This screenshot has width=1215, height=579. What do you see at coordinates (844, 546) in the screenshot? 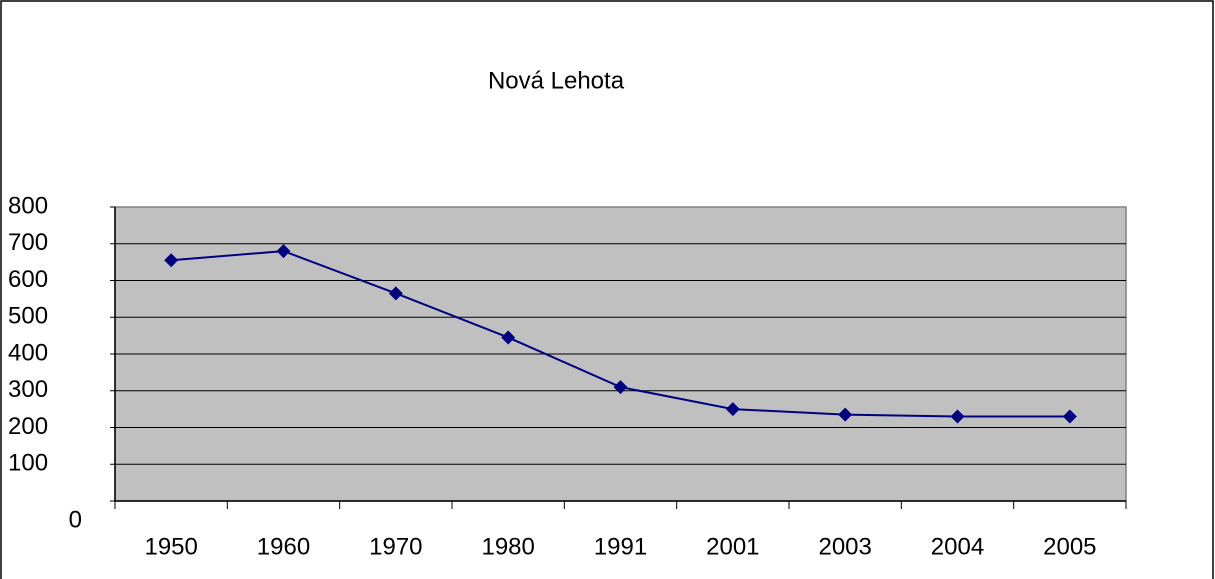
I see `x-tick-label: 2003` at bounding box center [844, 546].